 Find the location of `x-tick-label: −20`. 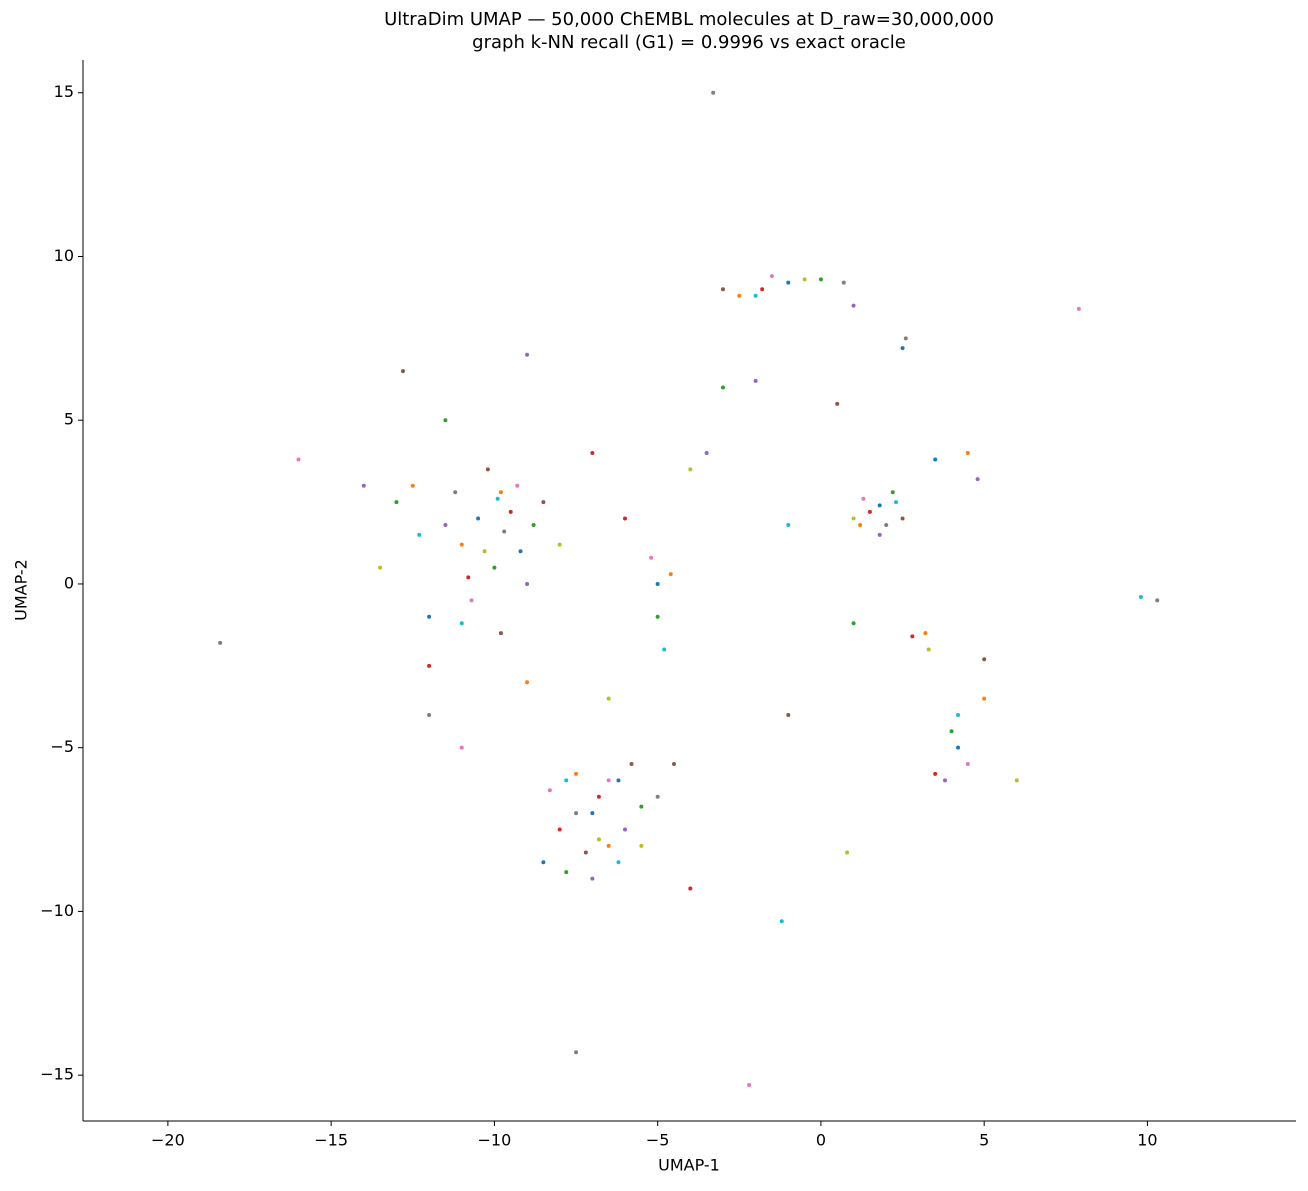

x-tick-label: −20 is located at coordinates (168, 1140).